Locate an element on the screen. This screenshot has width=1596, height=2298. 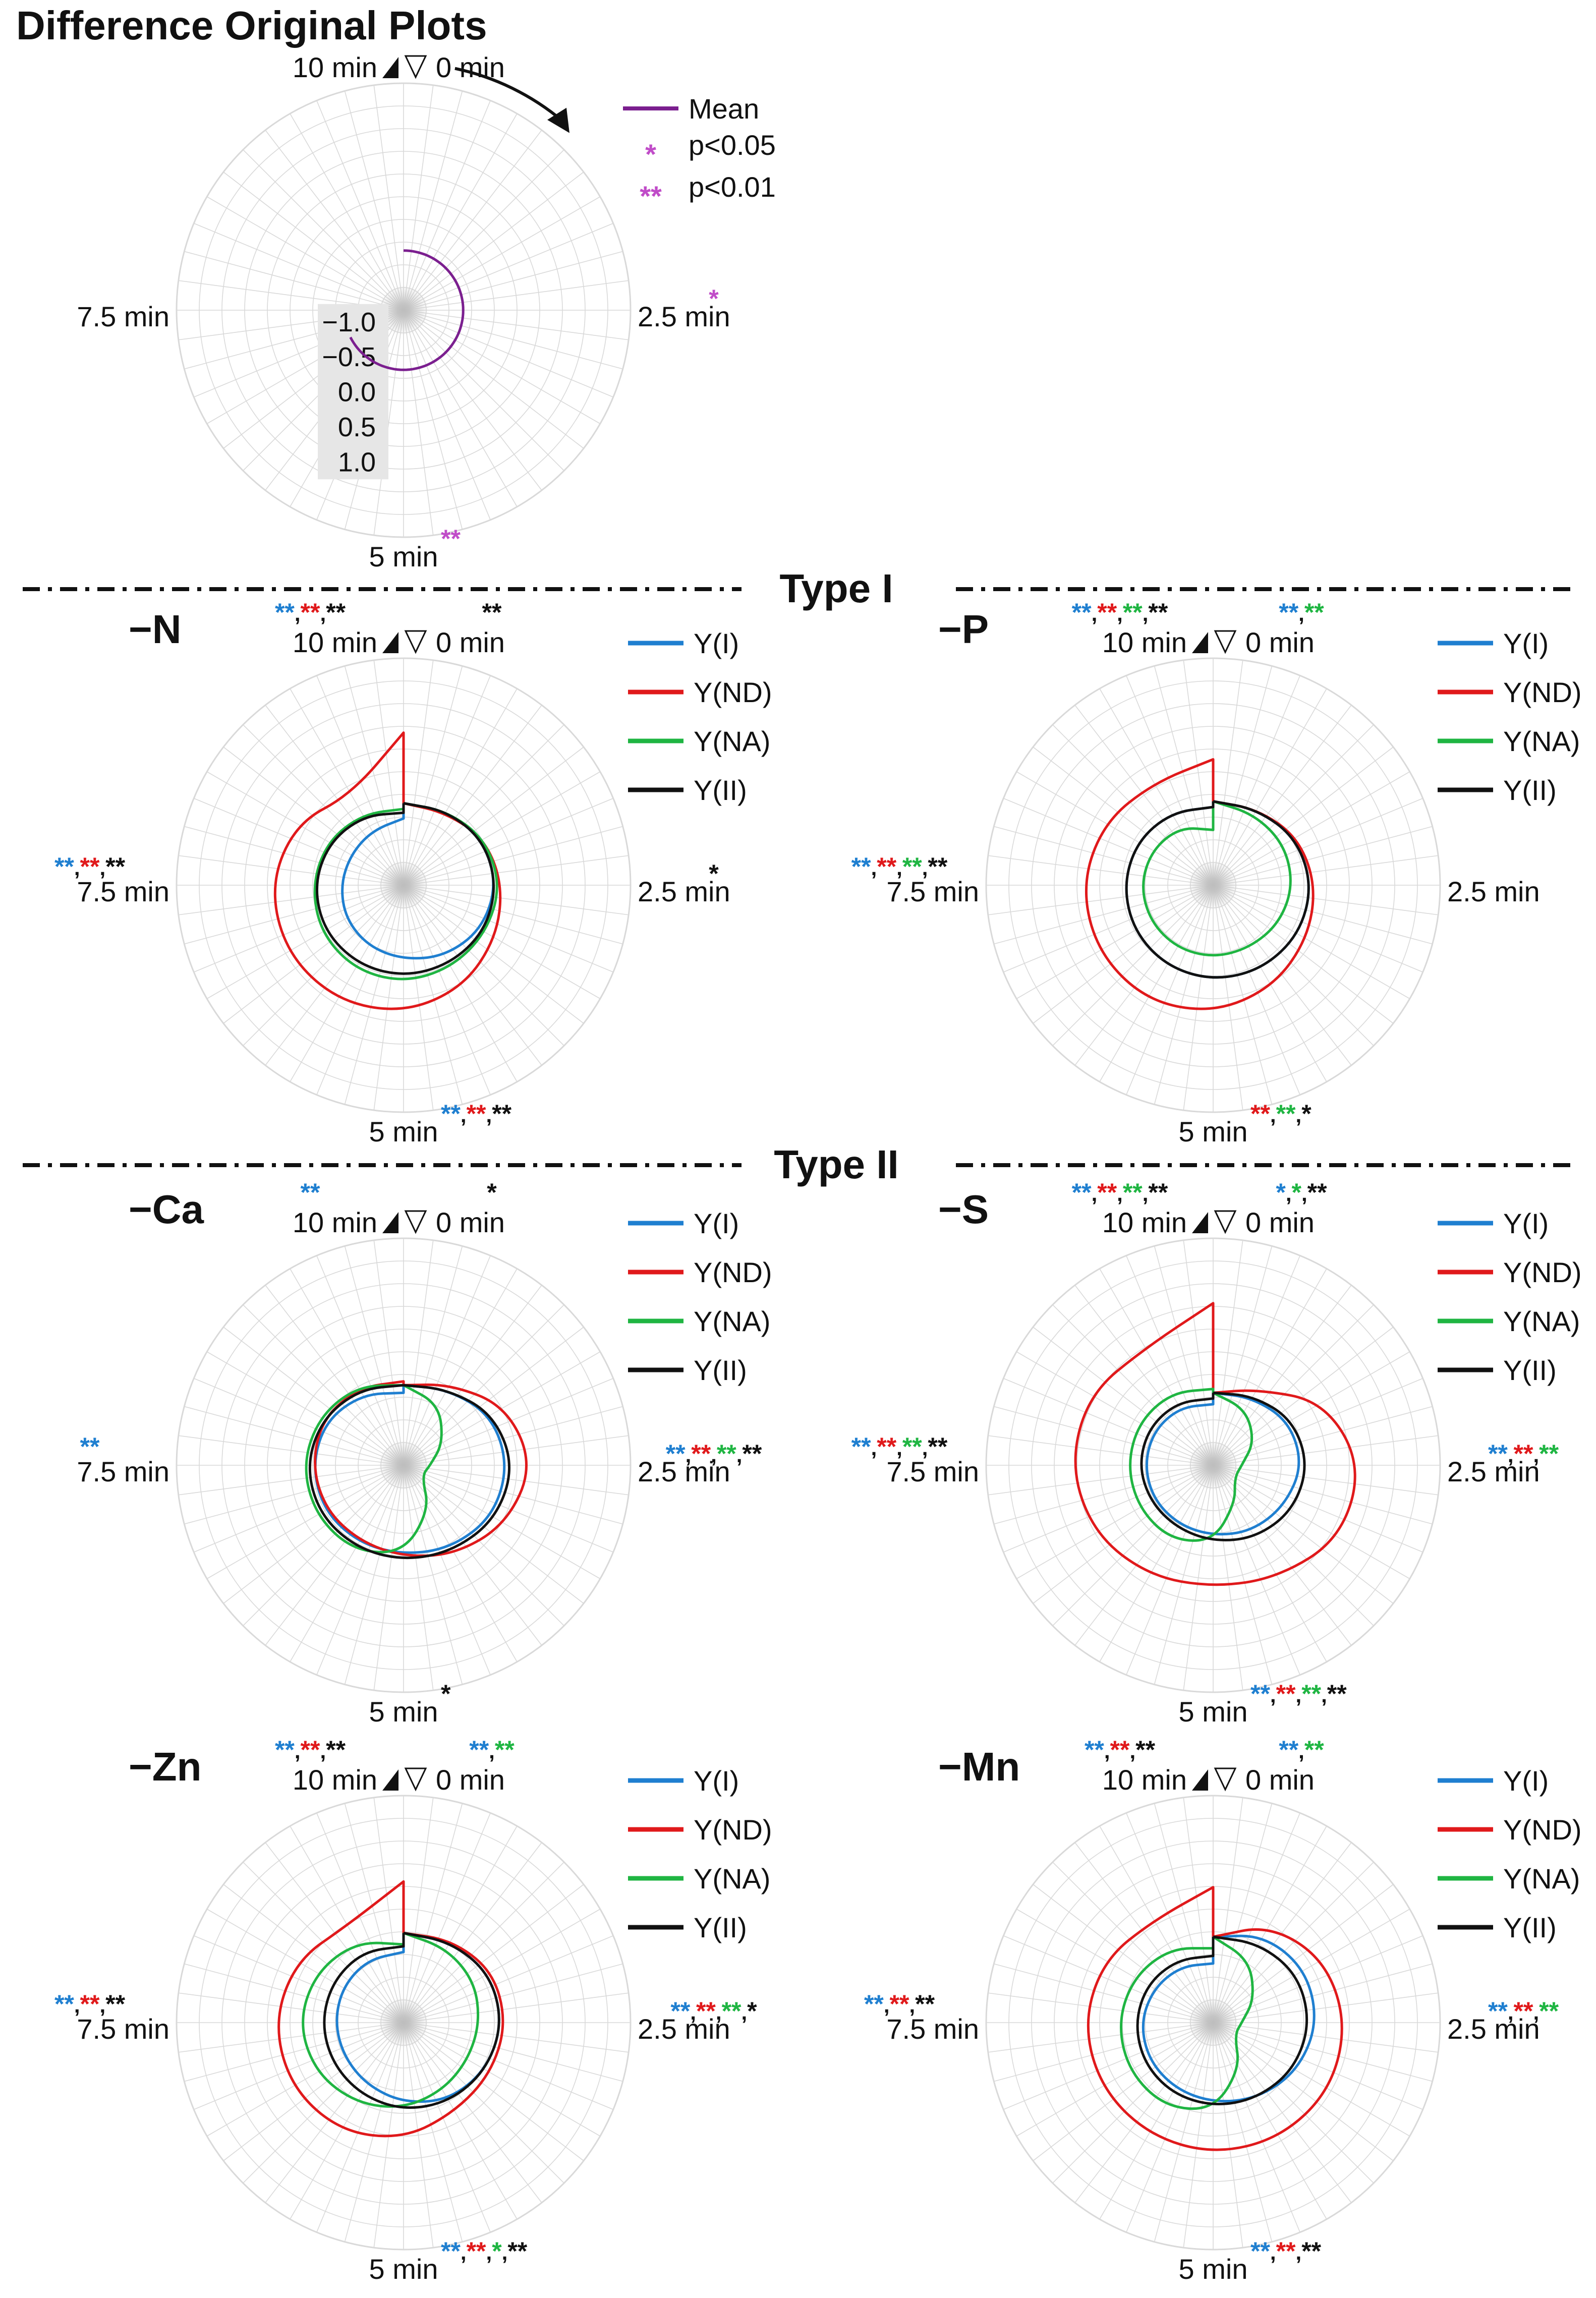
radial-tick-label: −1.0 is located at coordinates (349, 322).